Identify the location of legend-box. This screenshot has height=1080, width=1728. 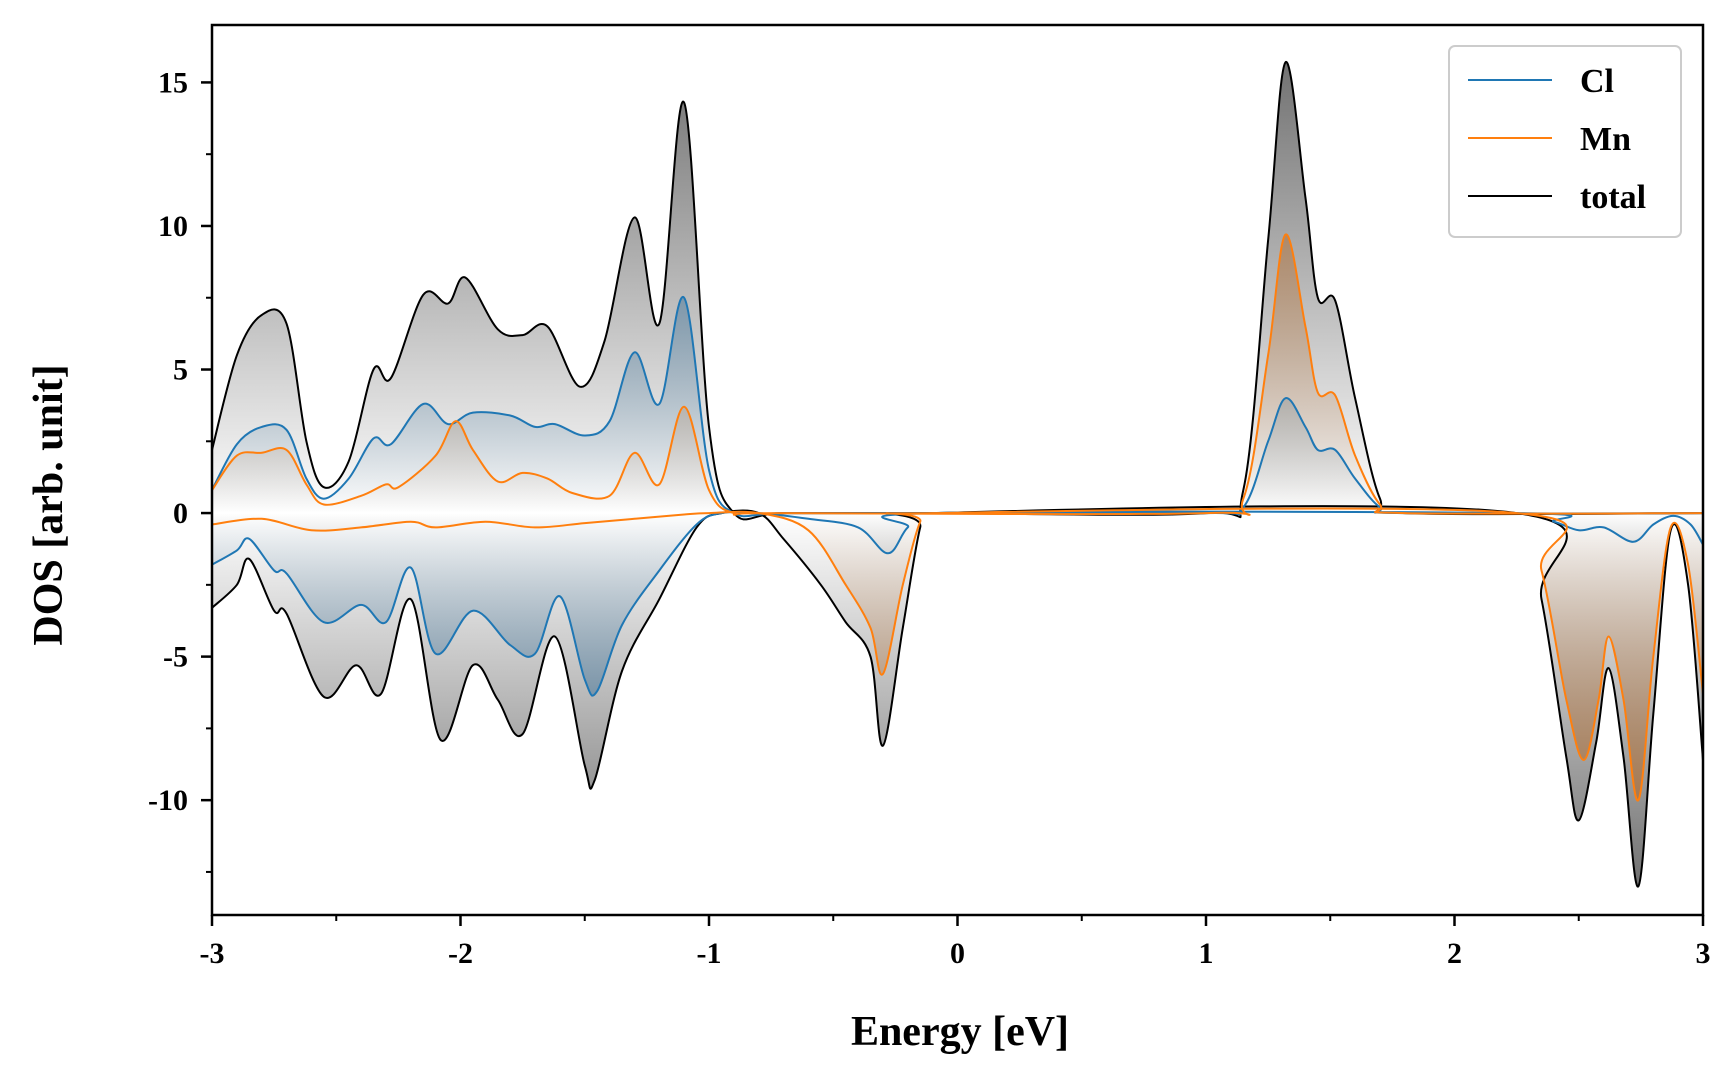
(1565, 141).